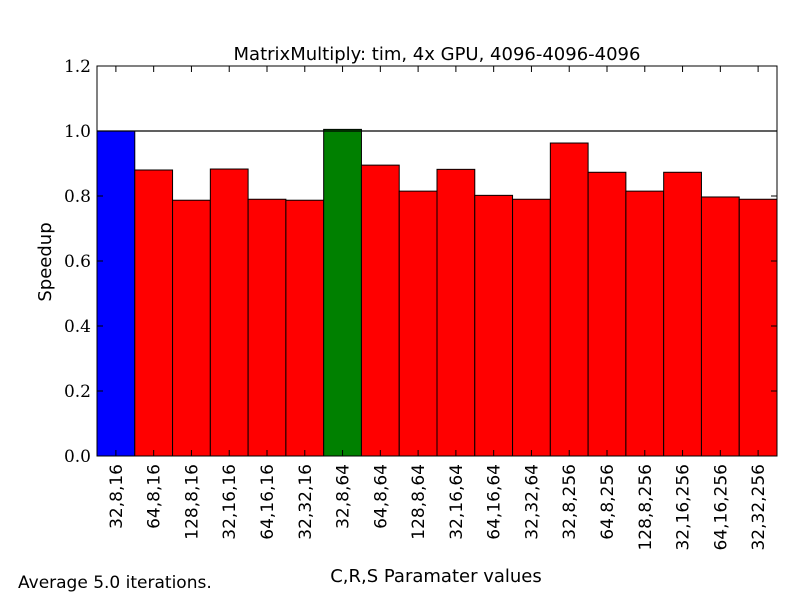 This screenshot has height=600, width=800. I want to click on x-tick-label: 32,32,256, so click(759, 507).